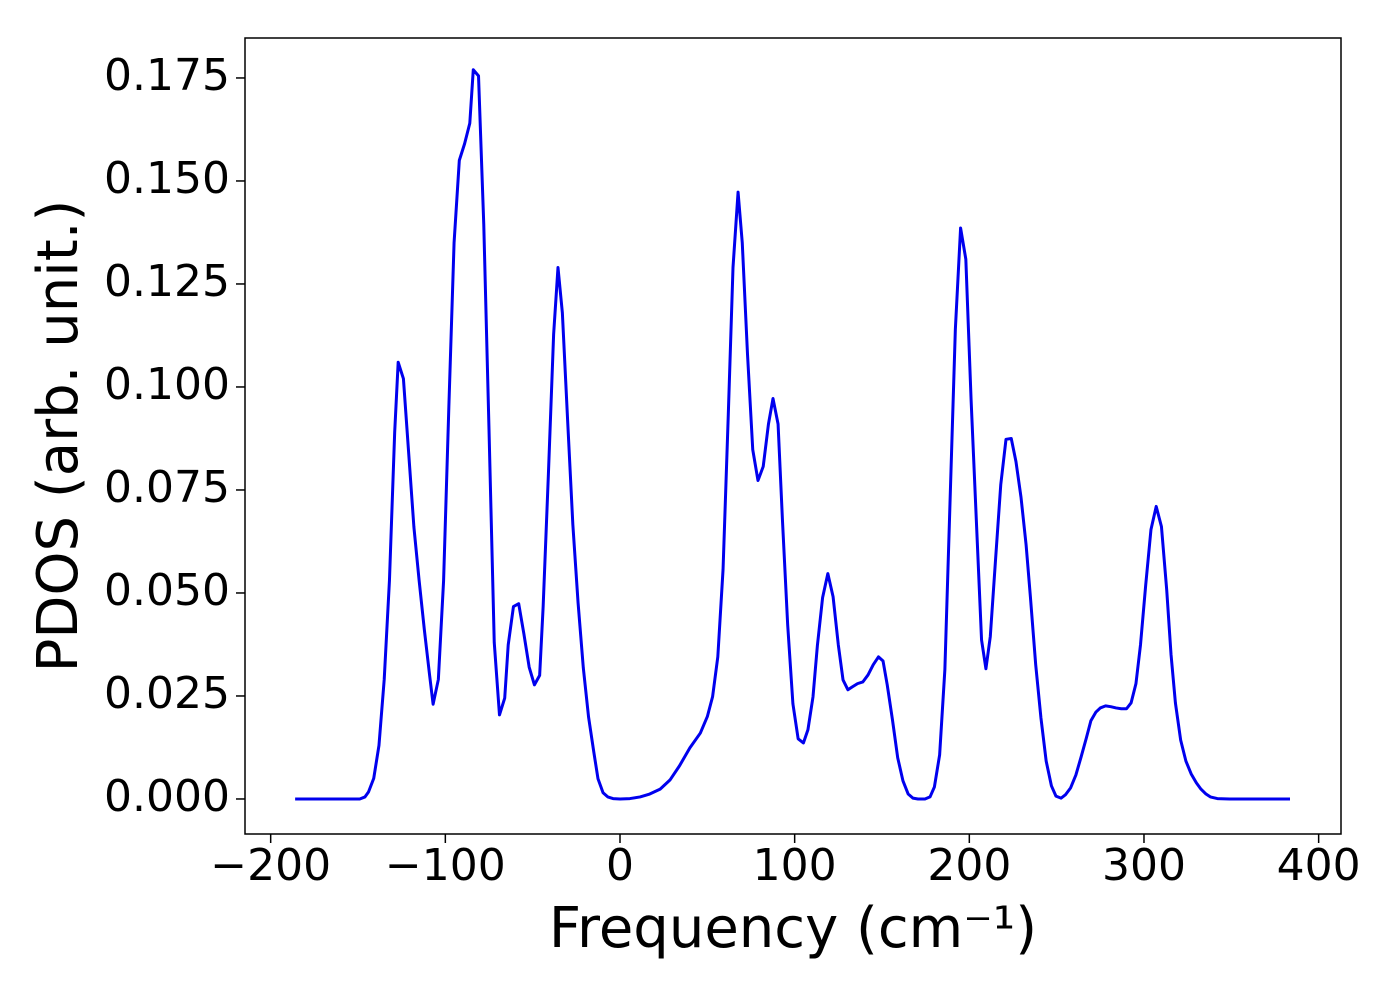 The width and height of the screenshot is (1400, 1000). I want to click on x-tick-label: −100, so click(445, 865).